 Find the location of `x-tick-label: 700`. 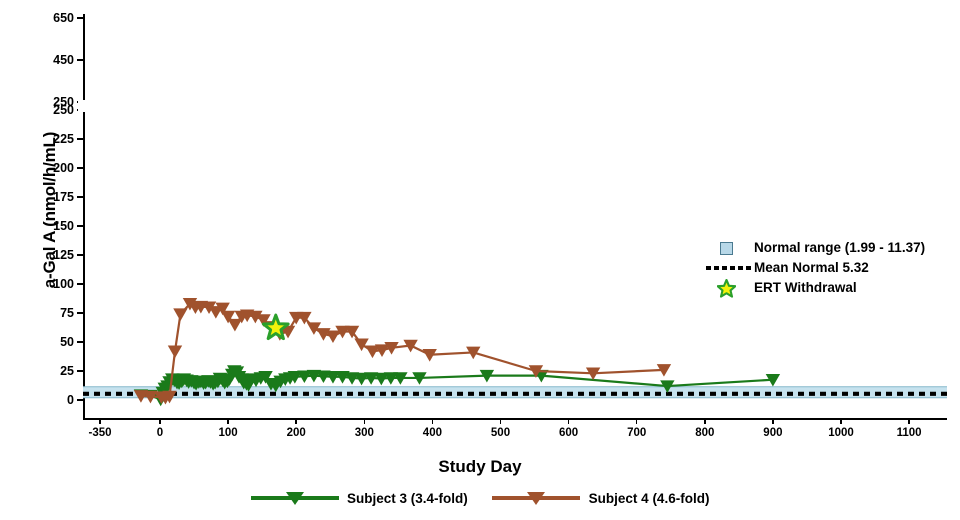

x-tick-label: 700 is located at coordinates (637, 433).